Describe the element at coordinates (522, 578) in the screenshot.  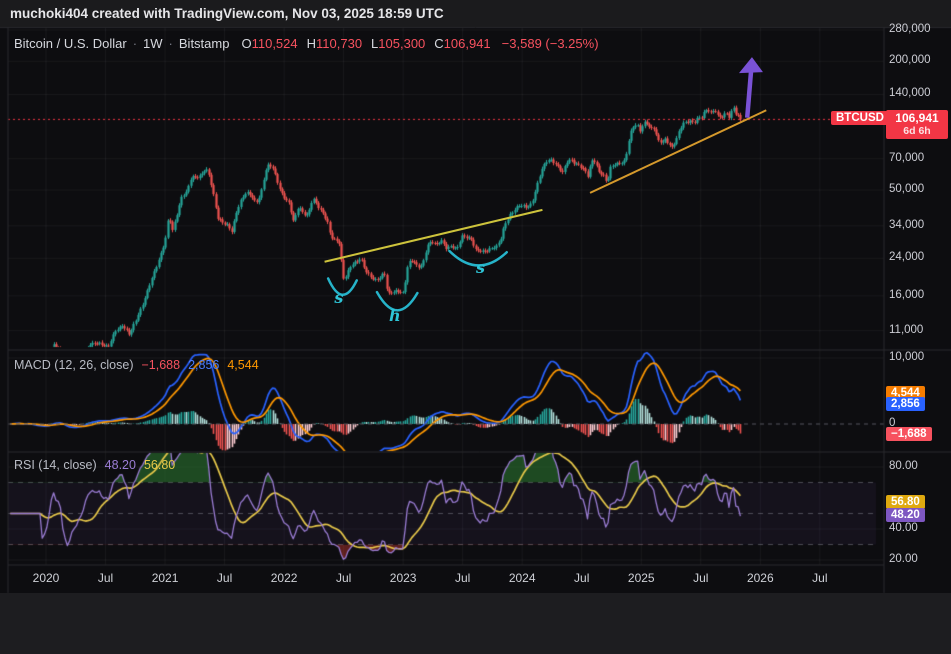
I see `time-axis-label: 2024` at that location.